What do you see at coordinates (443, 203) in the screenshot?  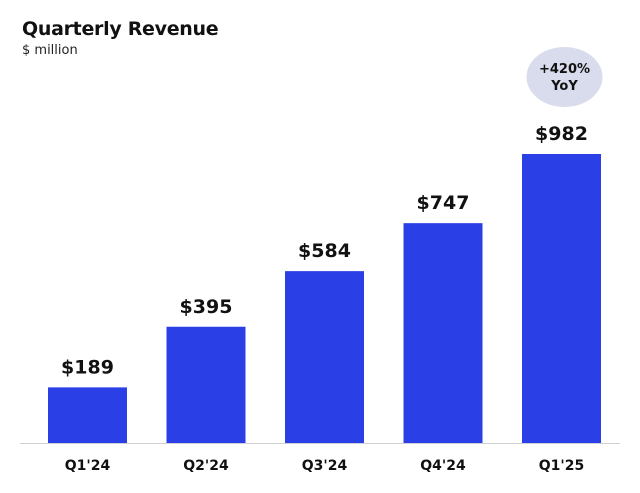 I see `data-label: $747` at bounding box center [443, 203].